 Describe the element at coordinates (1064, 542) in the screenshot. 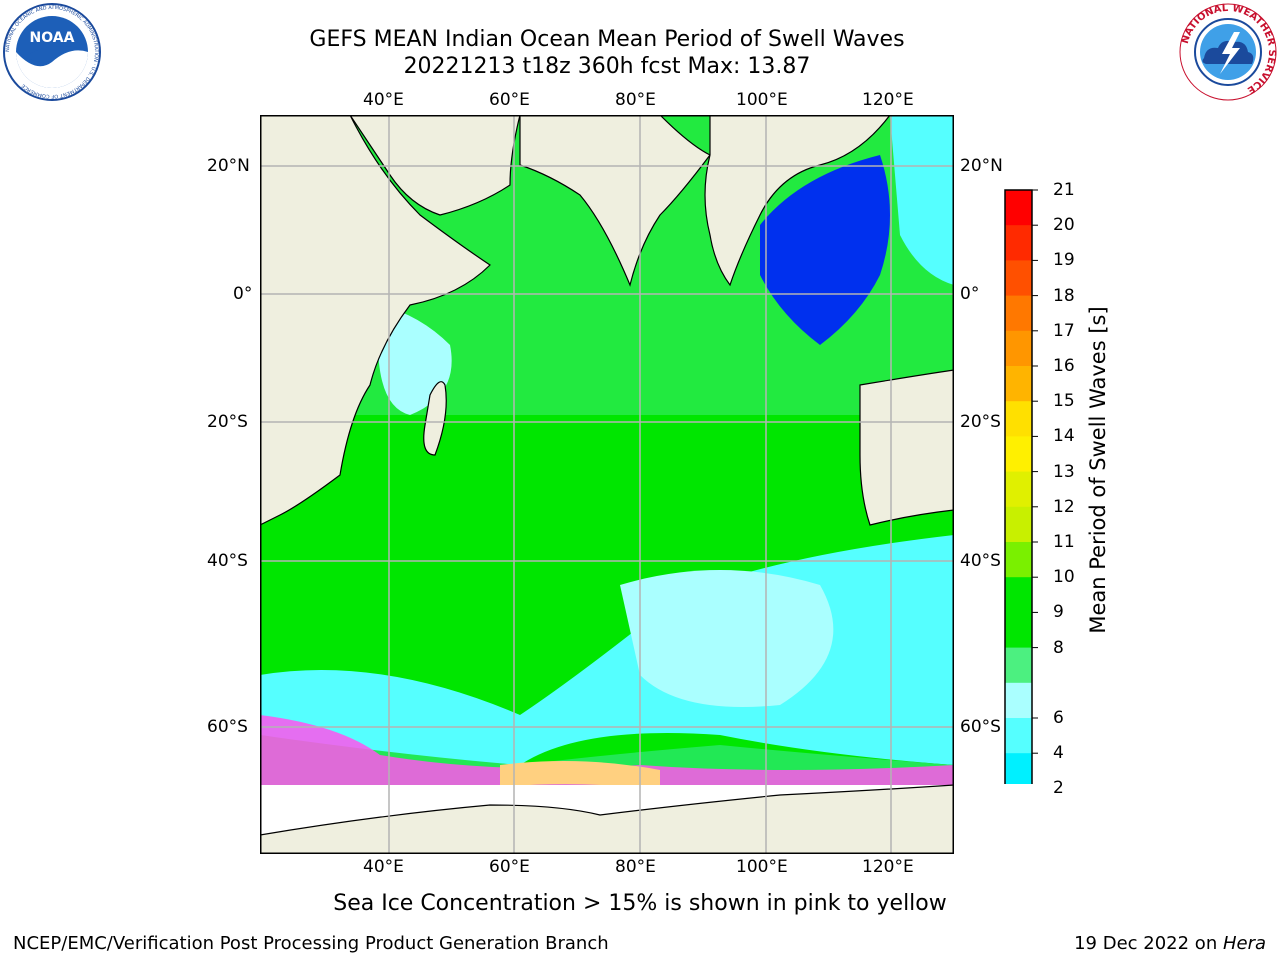

I see `colorbar-tick-label: 11` at that location.